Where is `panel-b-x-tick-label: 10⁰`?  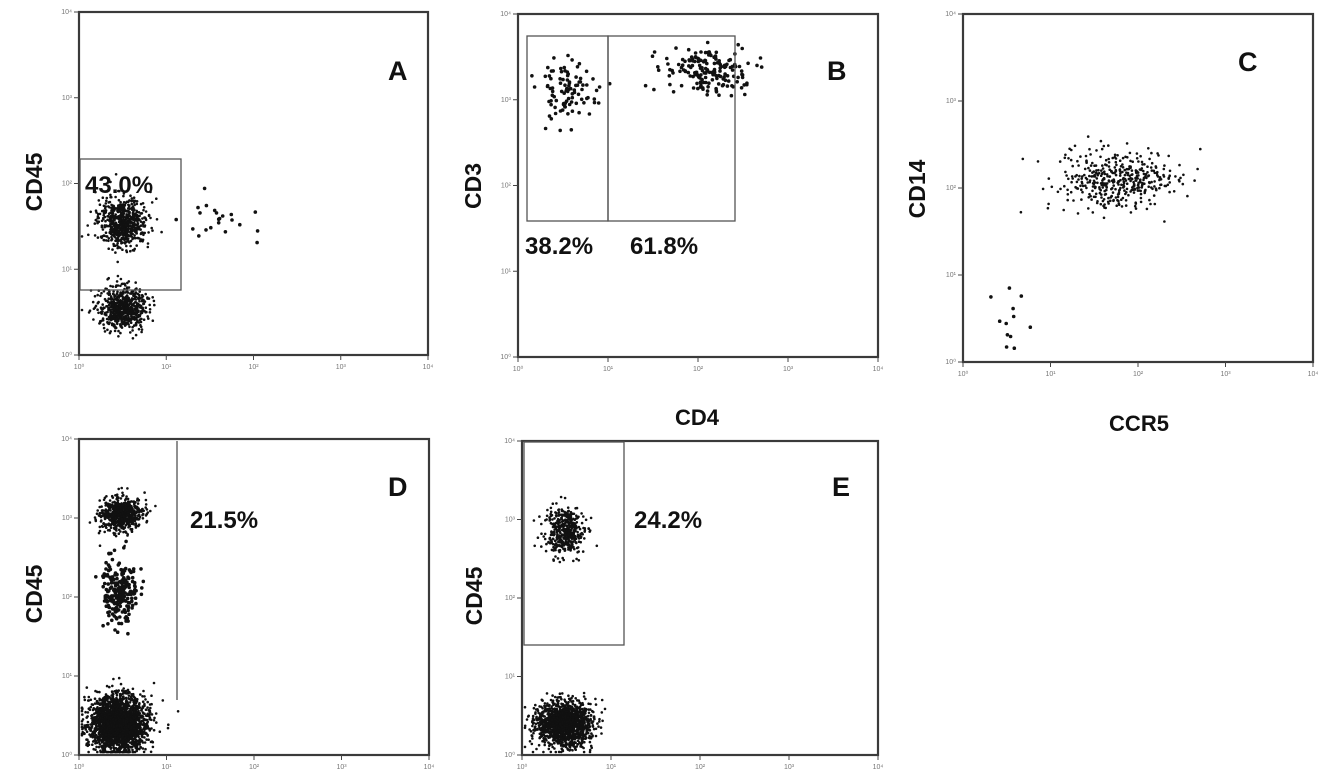 panel-b-x-tick-label: 10⁰ is located at coordinates (518, 369).